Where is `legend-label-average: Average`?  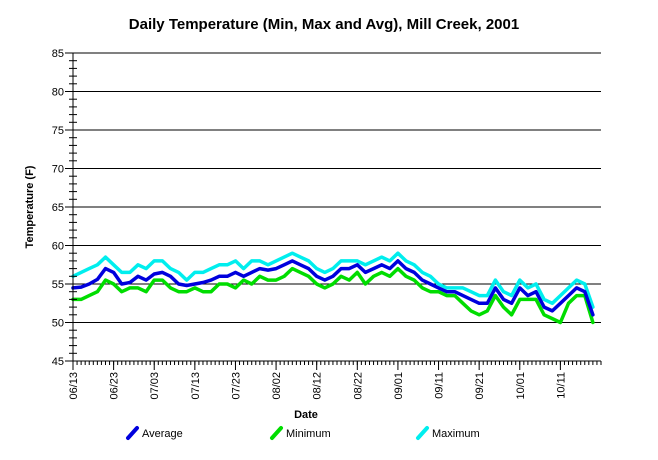 legend-label-average: Average is located at coordinates (162, 434).